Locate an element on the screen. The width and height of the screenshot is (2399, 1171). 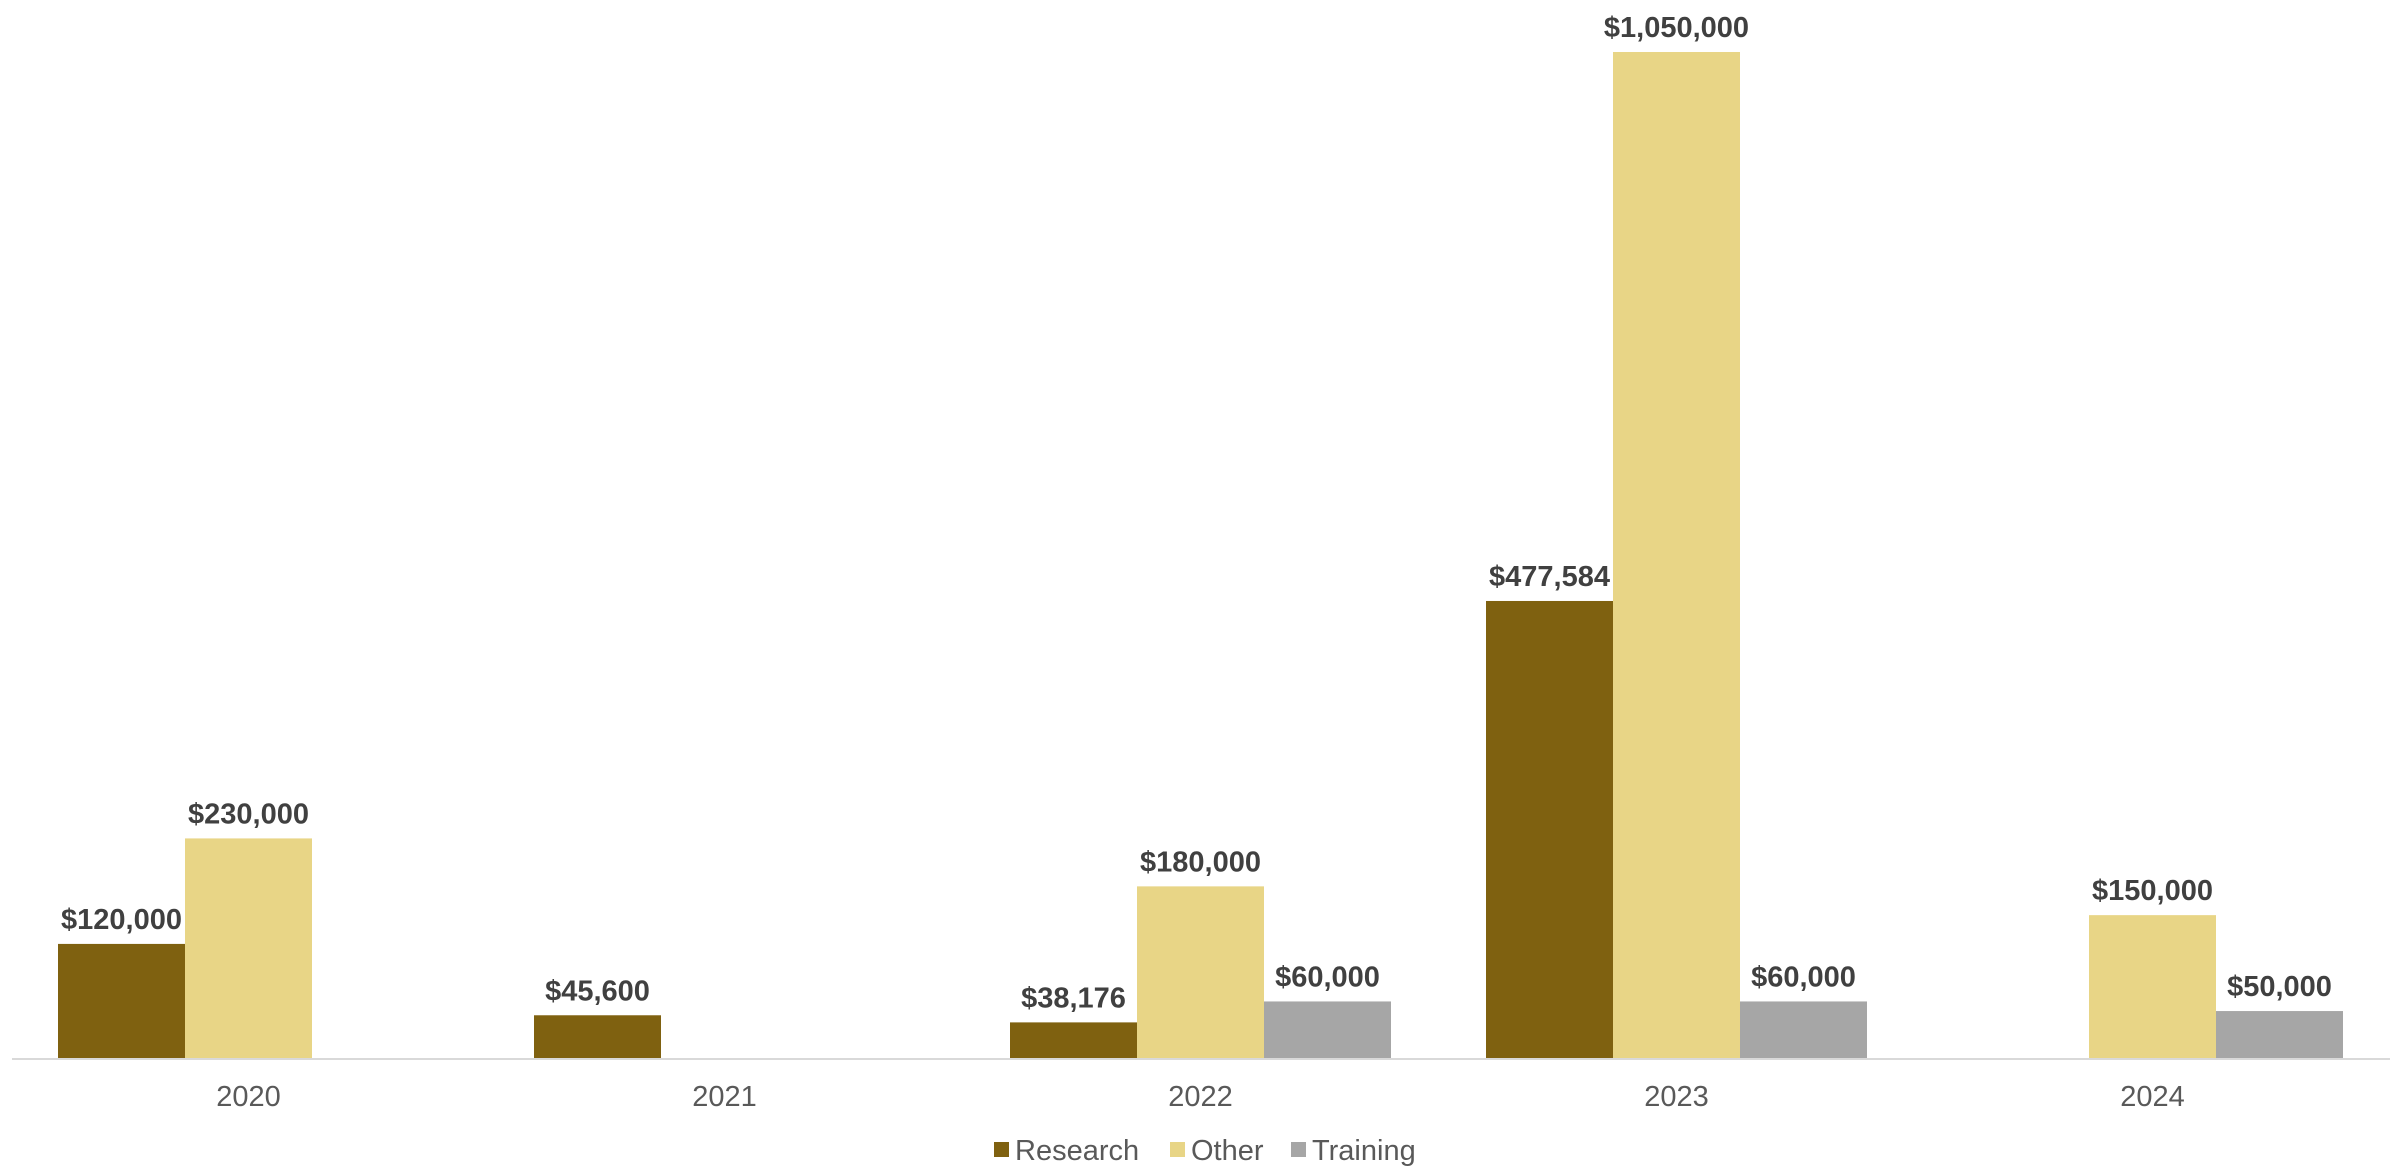
data-label-other-2022: $180,000 is located at coordinates (1200, 862).